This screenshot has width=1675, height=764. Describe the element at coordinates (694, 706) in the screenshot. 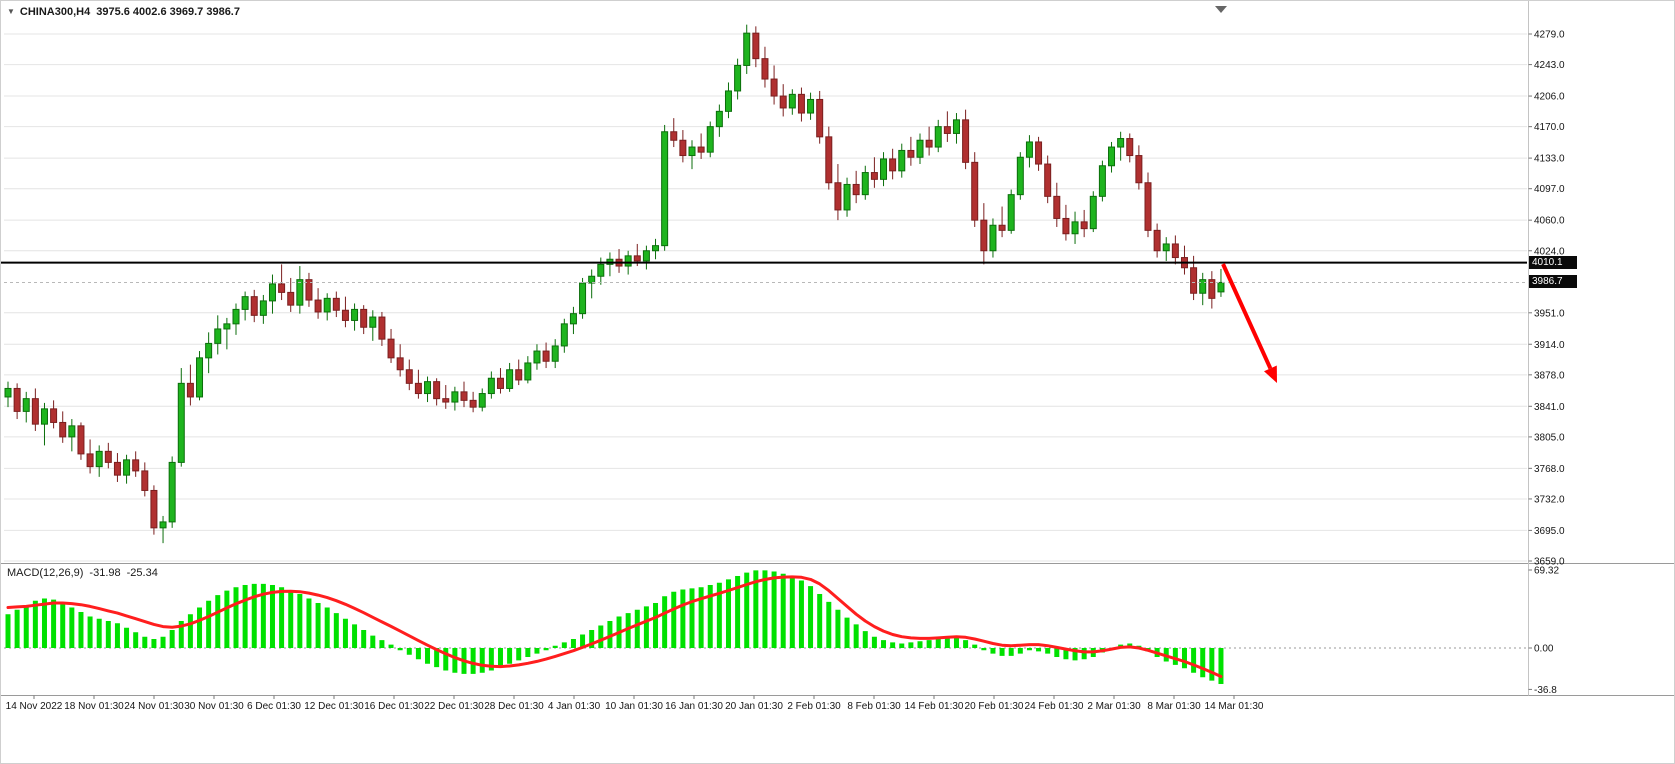

I see `svg-text: 16 Jan 01:30` at that location.